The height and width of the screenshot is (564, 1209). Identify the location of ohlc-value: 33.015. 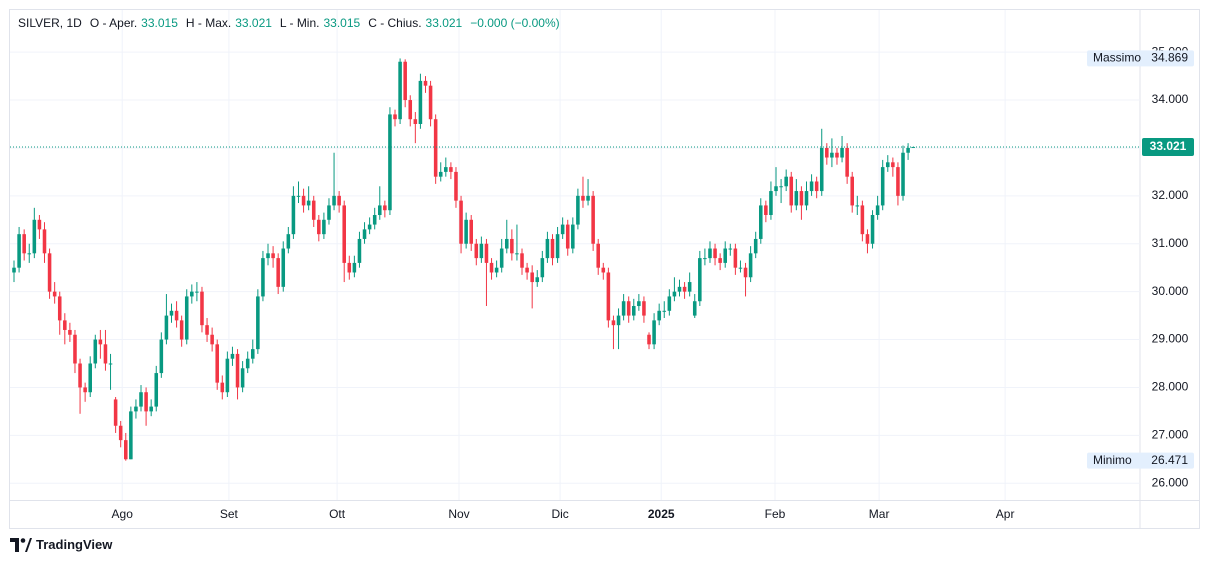
(159, 23).